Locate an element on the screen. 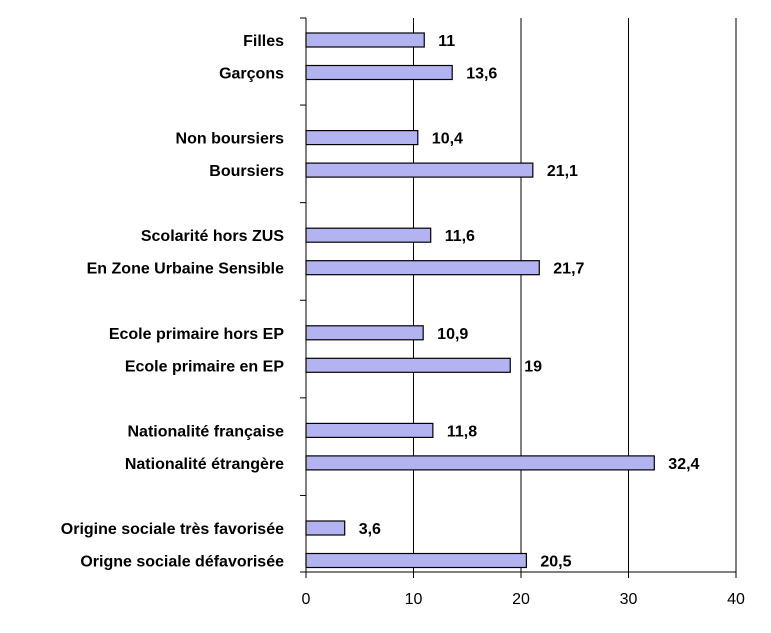  category-label-10: Origine sociale très favorisée is located at coordinates (172, 529).